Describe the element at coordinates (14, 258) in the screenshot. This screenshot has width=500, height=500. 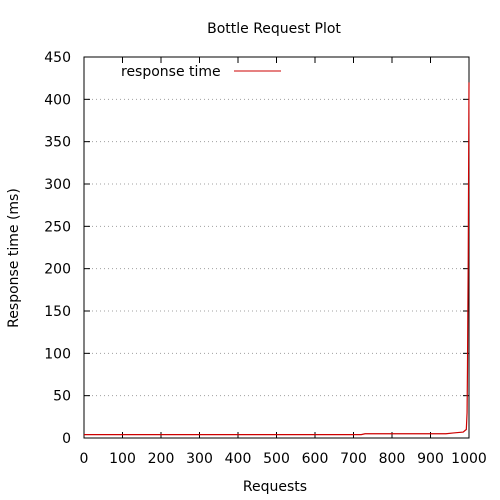
I see `y-axis-label: Response time (ms)` at that location.